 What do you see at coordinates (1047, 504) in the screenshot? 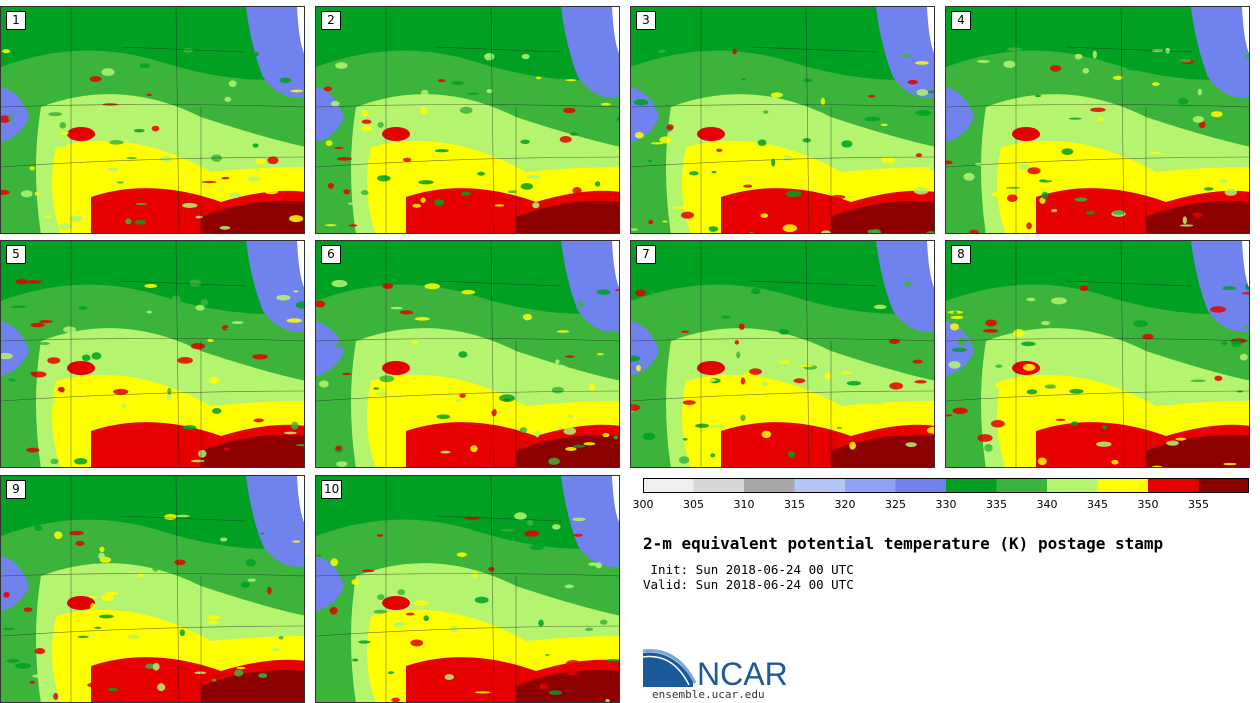
I see `colorbar-tick-label: 340` at bounding box center [1047, 504].